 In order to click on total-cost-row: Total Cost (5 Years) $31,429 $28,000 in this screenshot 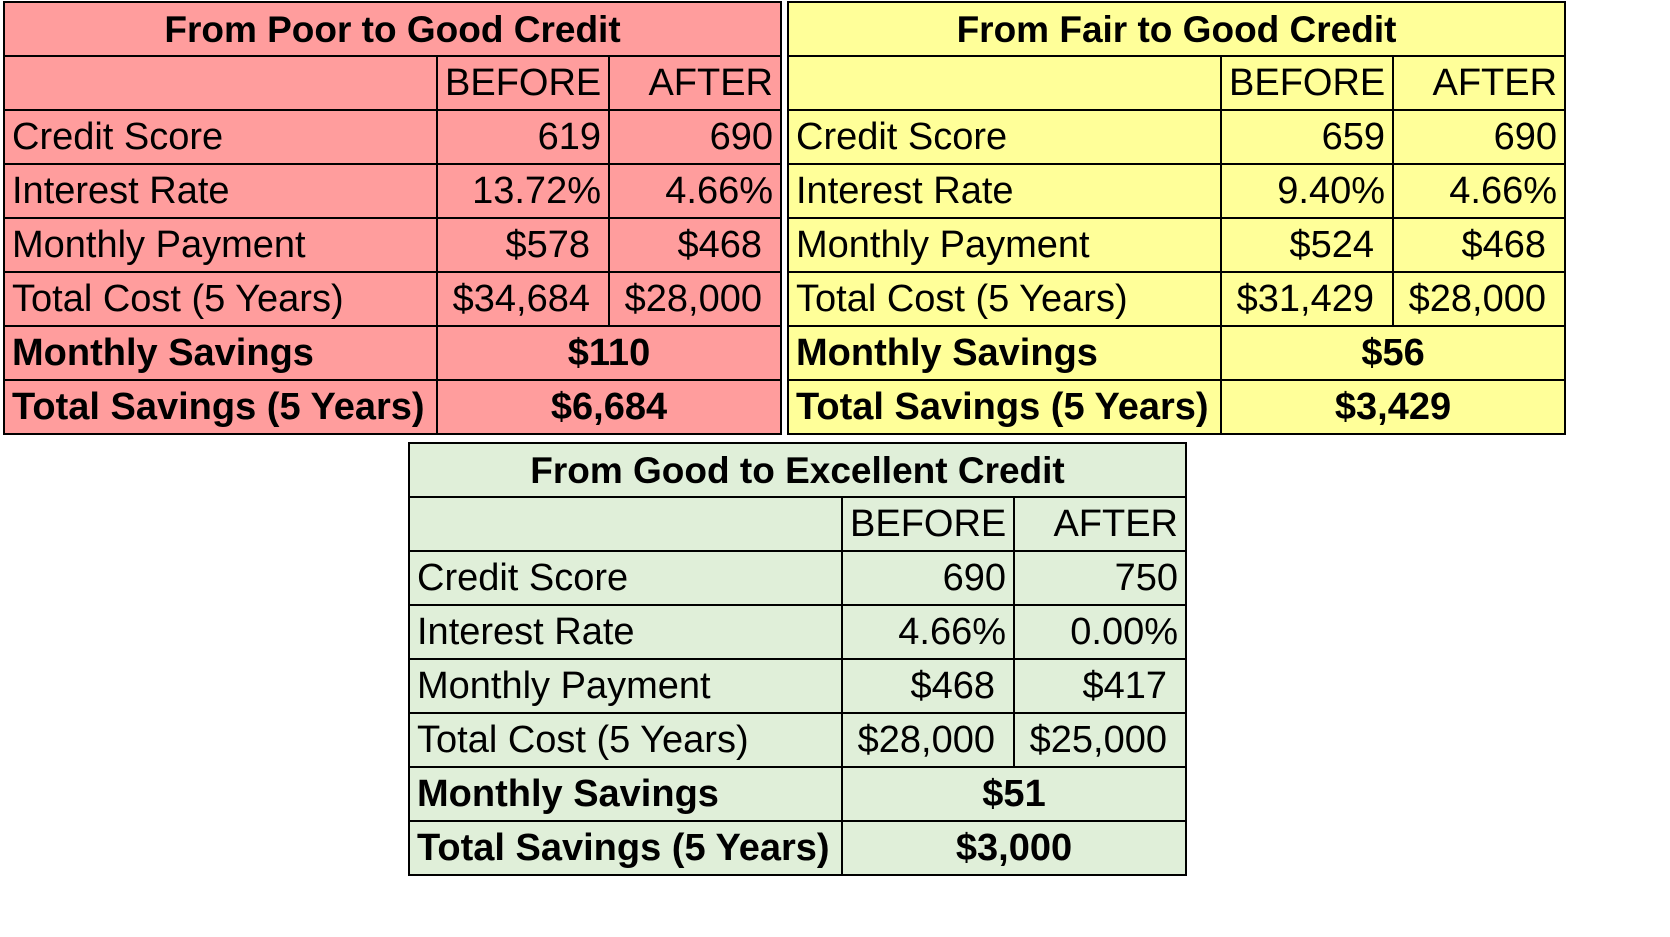, I will do `click(1177, 299)`.